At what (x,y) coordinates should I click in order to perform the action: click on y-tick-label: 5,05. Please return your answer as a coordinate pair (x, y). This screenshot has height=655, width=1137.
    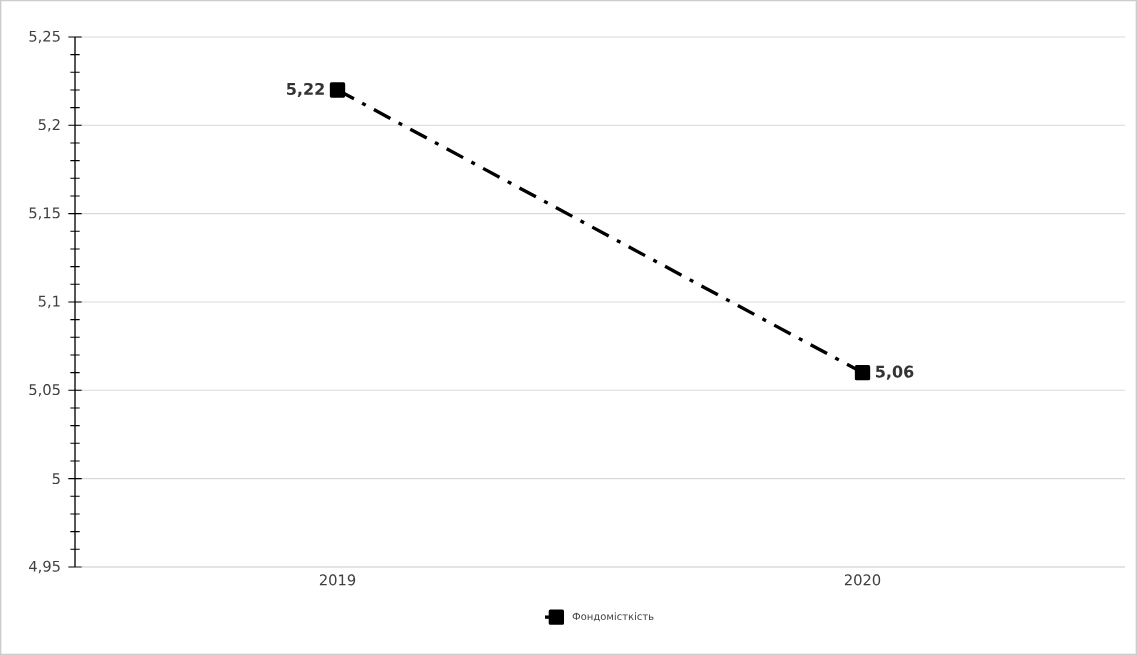
    Looking at the image, I should click on (44, 390).